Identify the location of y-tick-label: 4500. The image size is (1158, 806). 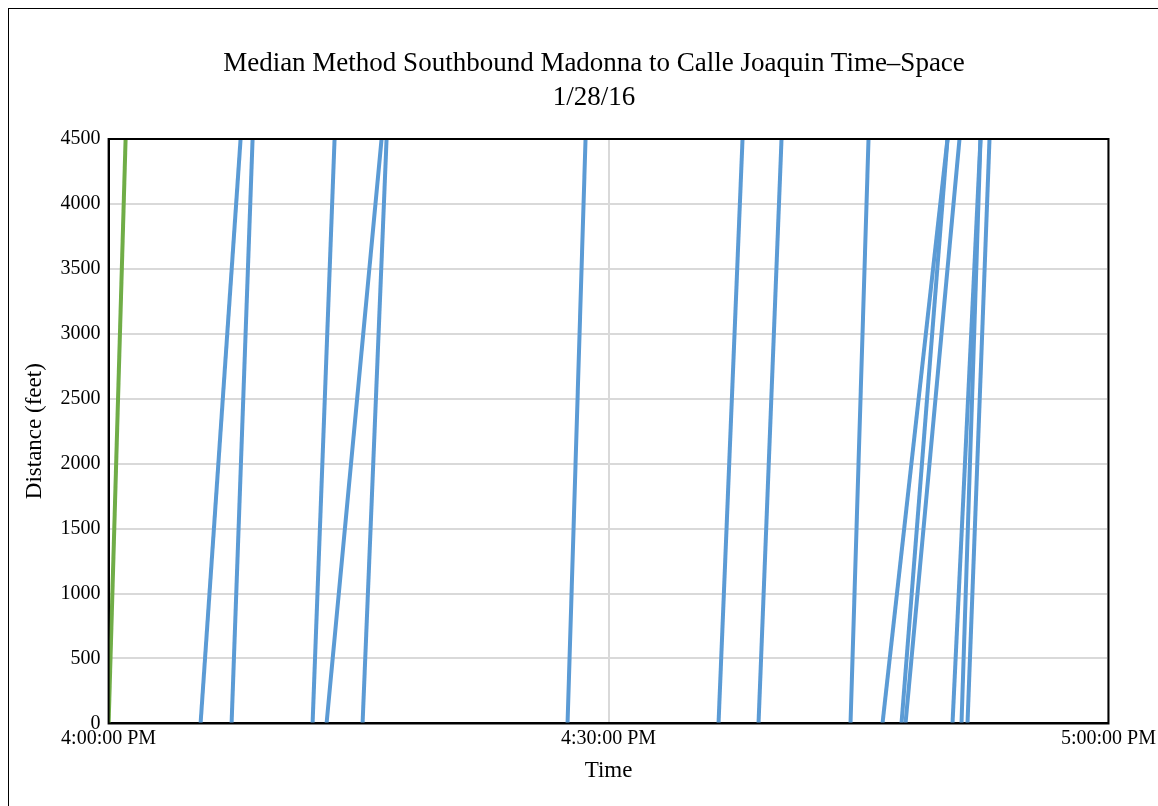
(80, 137).